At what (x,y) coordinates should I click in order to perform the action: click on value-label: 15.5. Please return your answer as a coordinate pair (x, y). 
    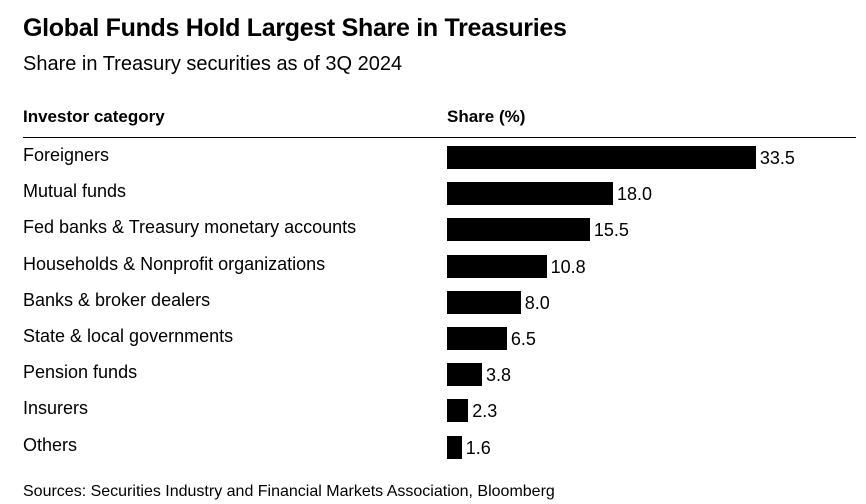
    Looking at the image, I should click on (611, 230).